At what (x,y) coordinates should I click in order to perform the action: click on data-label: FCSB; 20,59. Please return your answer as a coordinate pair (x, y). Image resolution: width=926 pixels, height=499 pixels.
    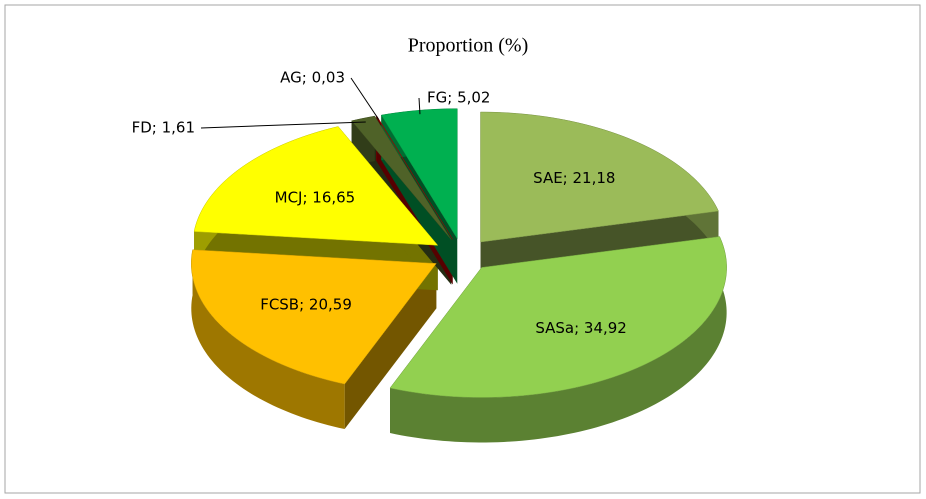
    Looking at the image, I should click on (306, 304).